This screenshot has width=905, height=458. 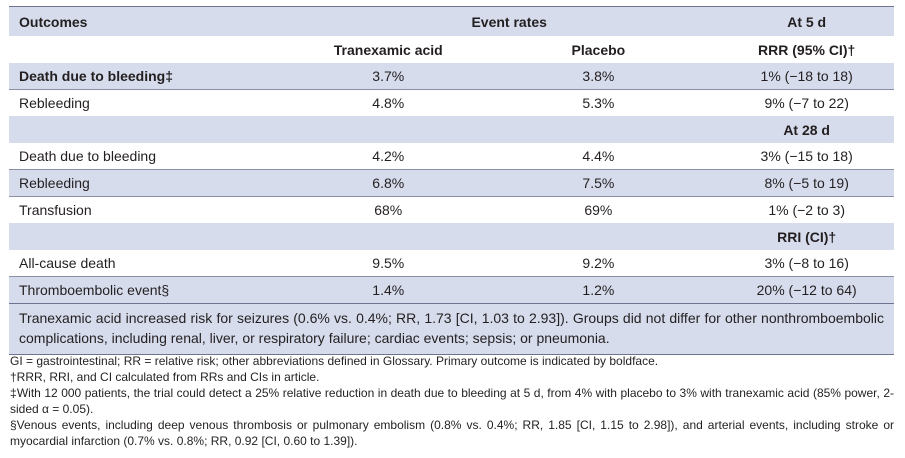 What do you see at coordinates (806, 103) in the screenshot?
I see `effect-cell: 9% (−7 to 22)` at bounding box center [806, 103].